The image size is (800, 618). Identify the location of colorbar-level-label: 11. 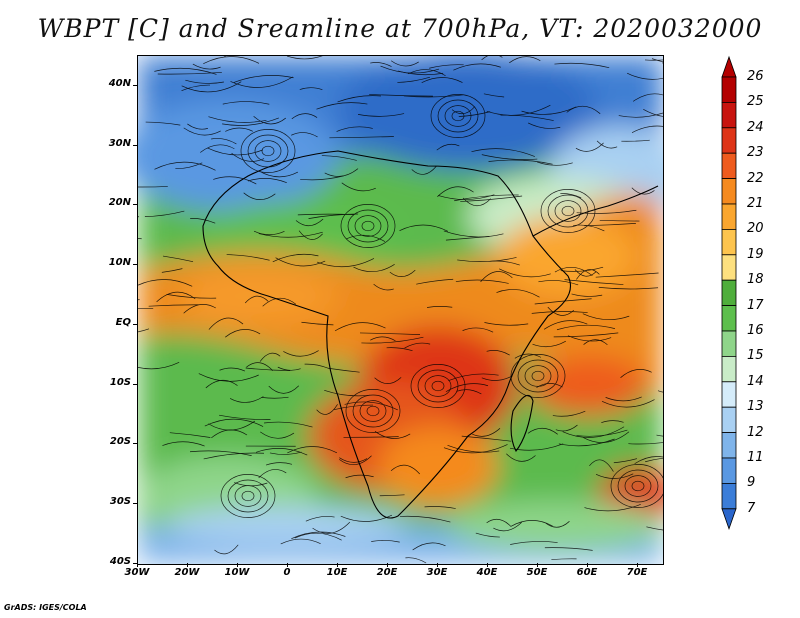
(755, 457).